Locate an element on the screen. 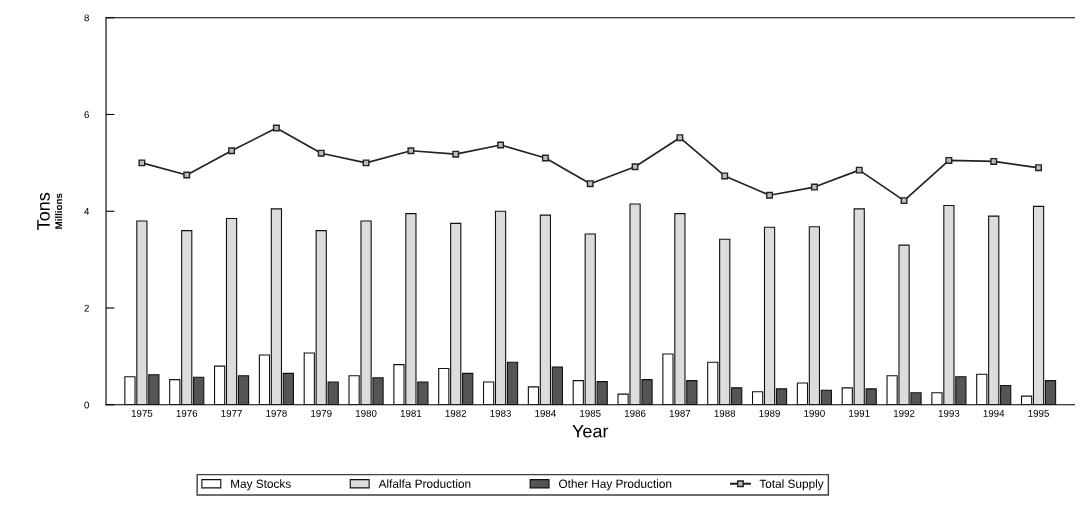  x-tick-label: 1989 is located at coordinates (769, 413).